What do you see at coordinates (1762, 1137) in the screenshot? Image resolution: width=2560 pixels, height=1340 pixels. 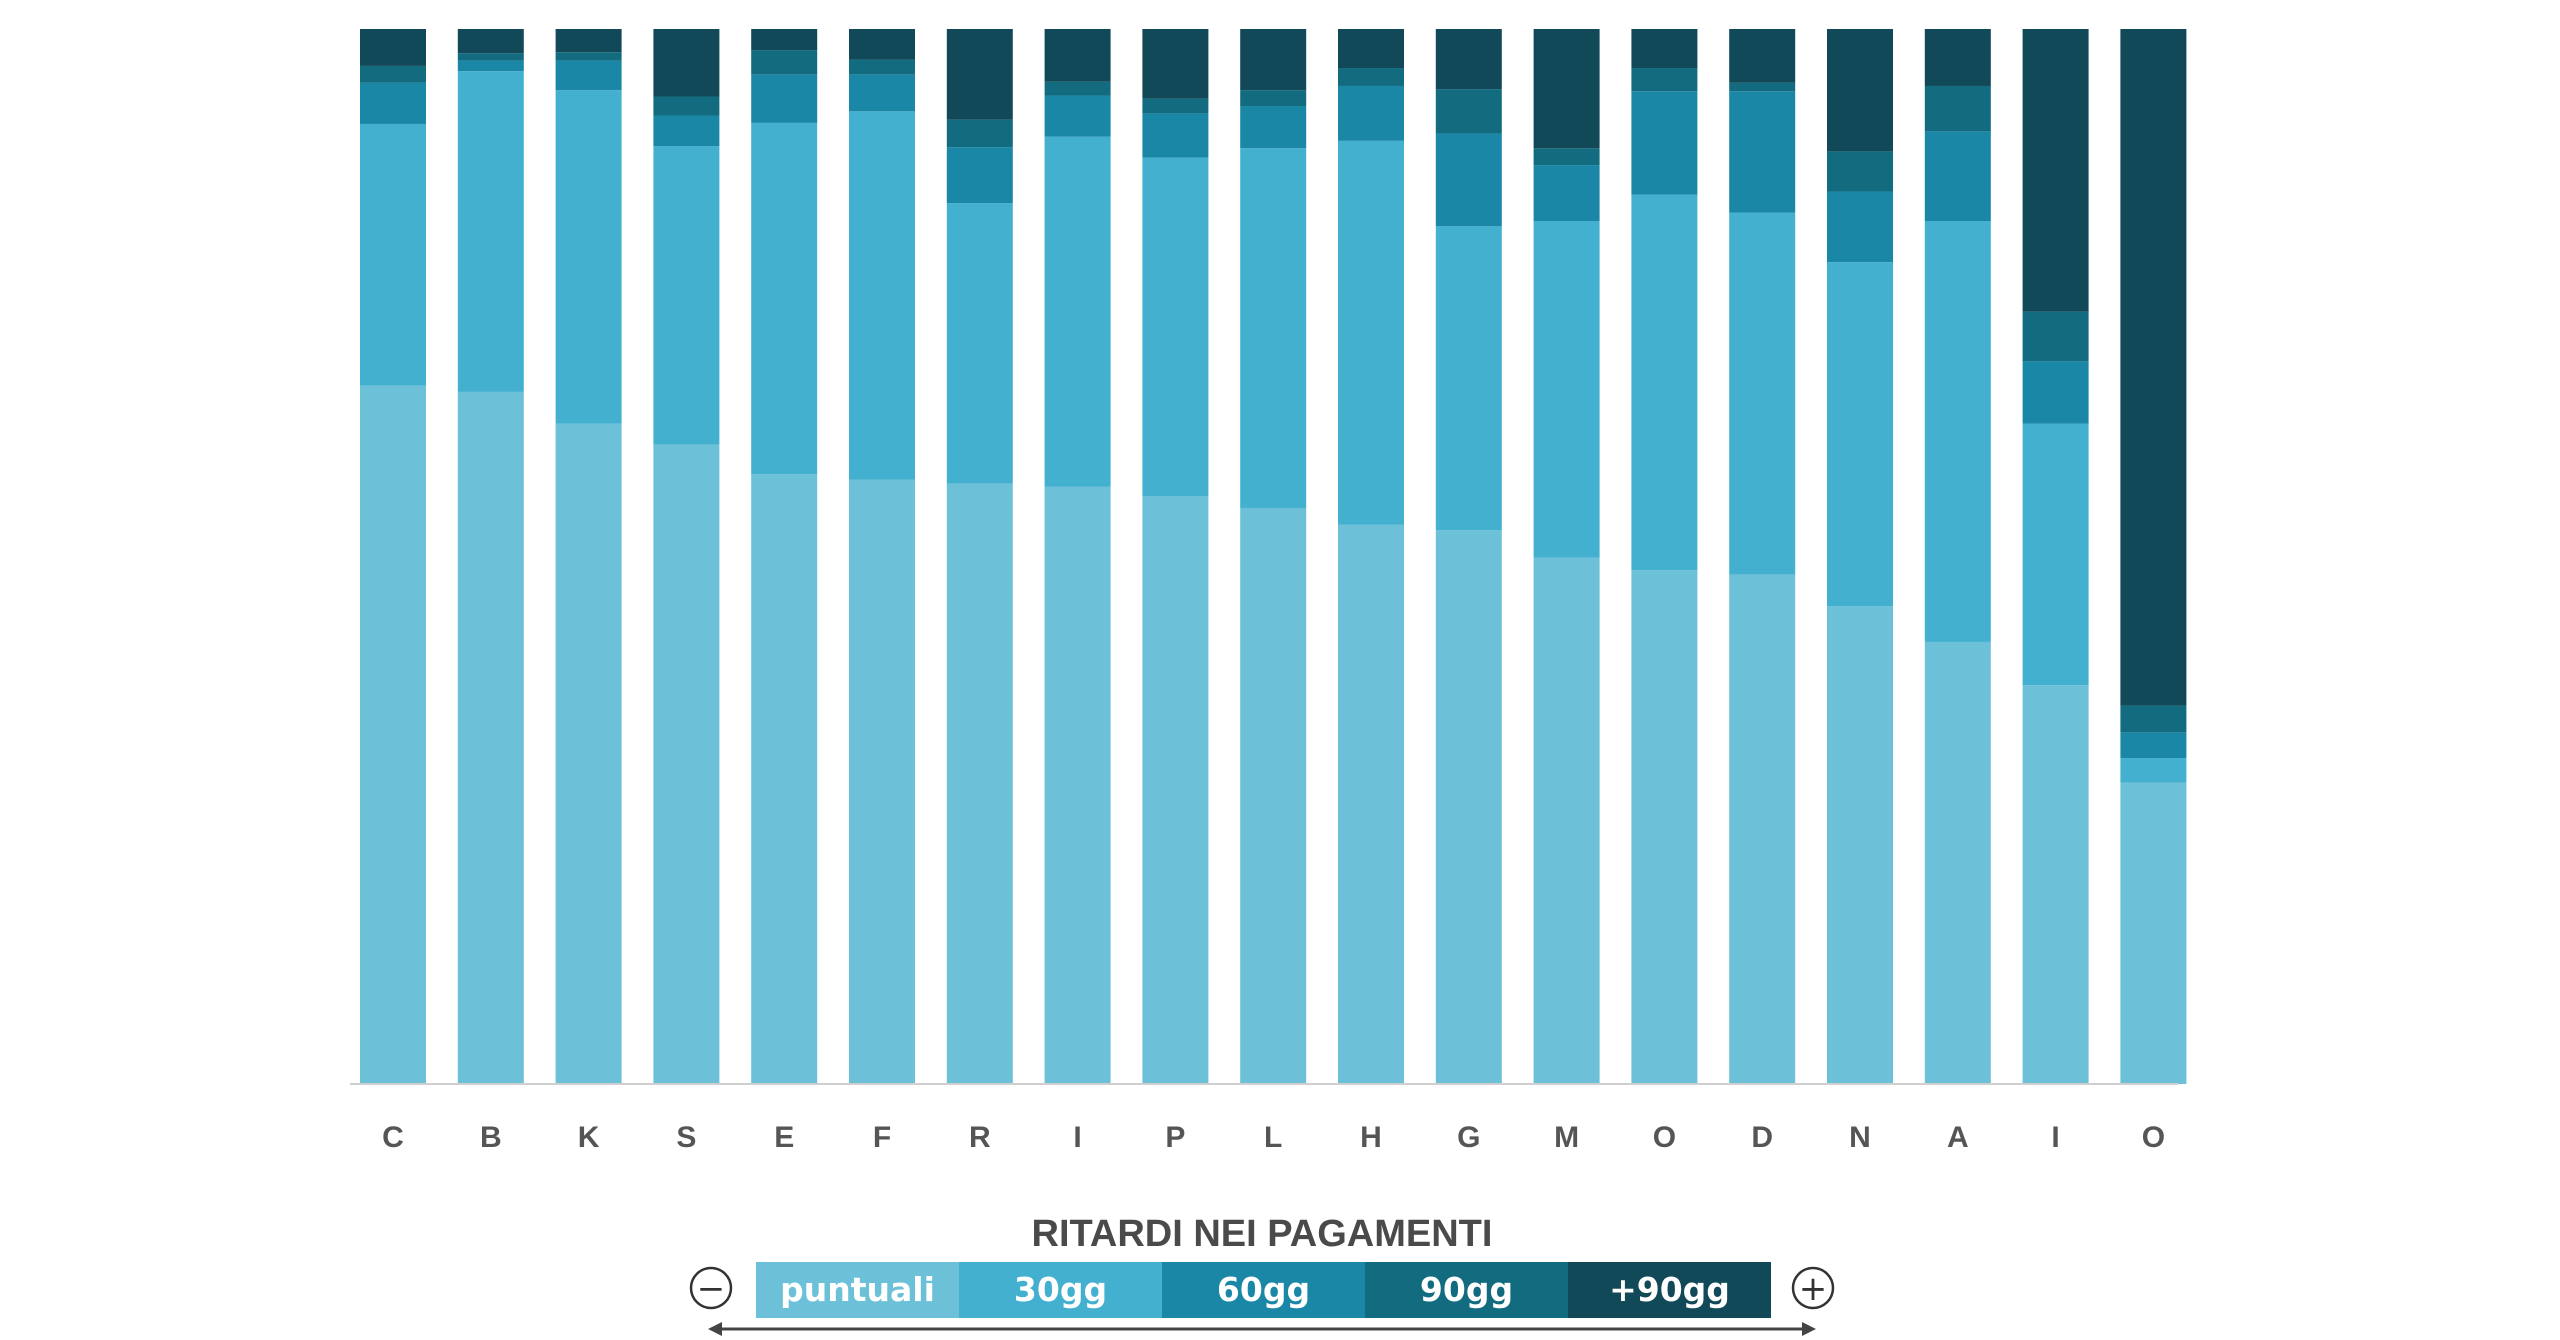 I see `x-tick-label: D` at bounding box center [1762, 1137].